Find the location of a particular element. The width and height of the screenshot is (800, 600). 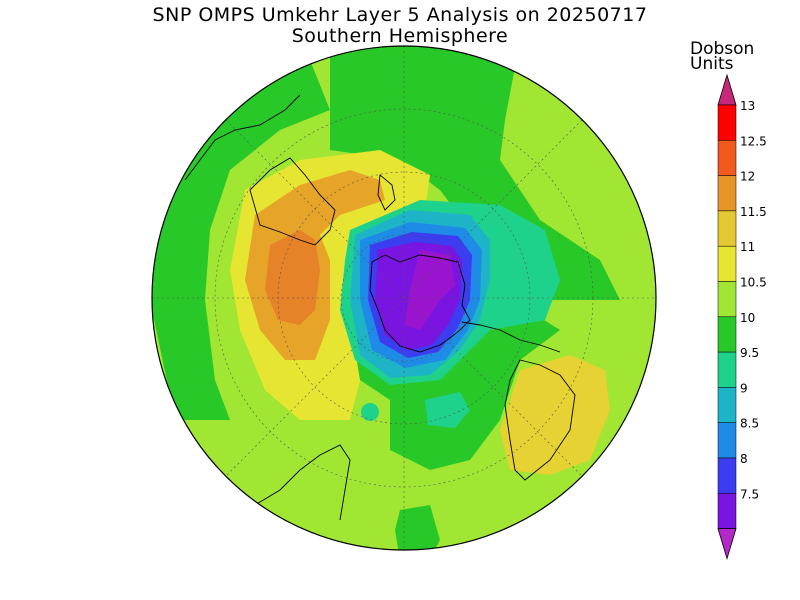

teal-small-region is located at coordinates (447, 410).